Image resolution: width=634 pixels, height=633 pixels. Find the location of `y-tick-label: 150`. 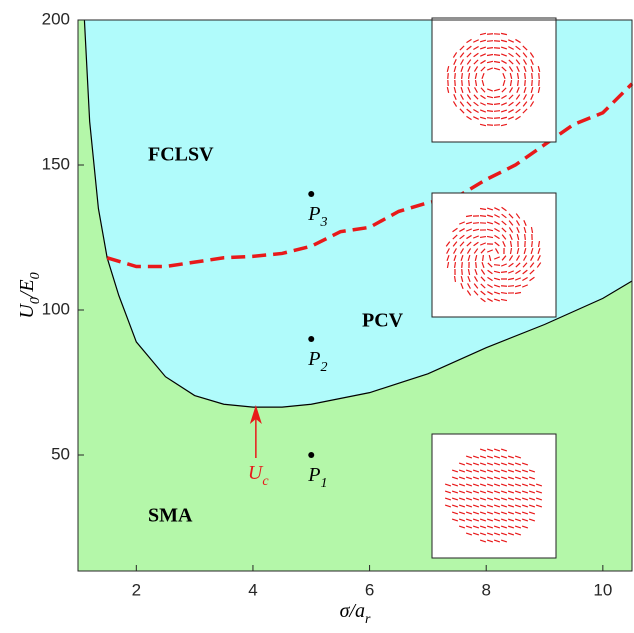

y-tick-label: 150 is located at coordinates (56, 163).